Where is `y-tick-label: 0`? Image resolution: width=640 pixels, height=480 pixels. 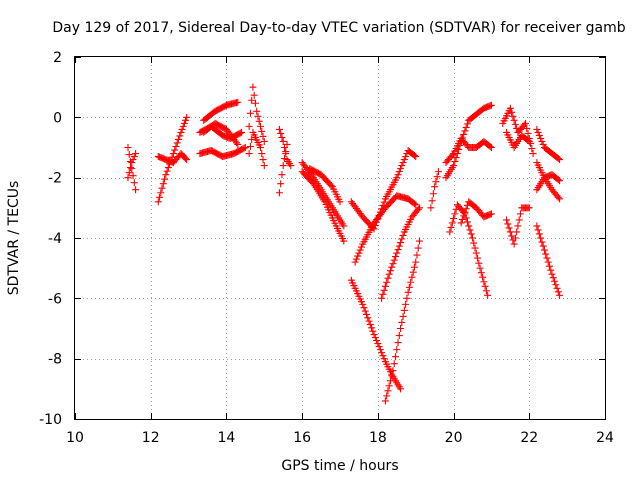 y-tick-label: 0 is located at coordinates (57, 118).